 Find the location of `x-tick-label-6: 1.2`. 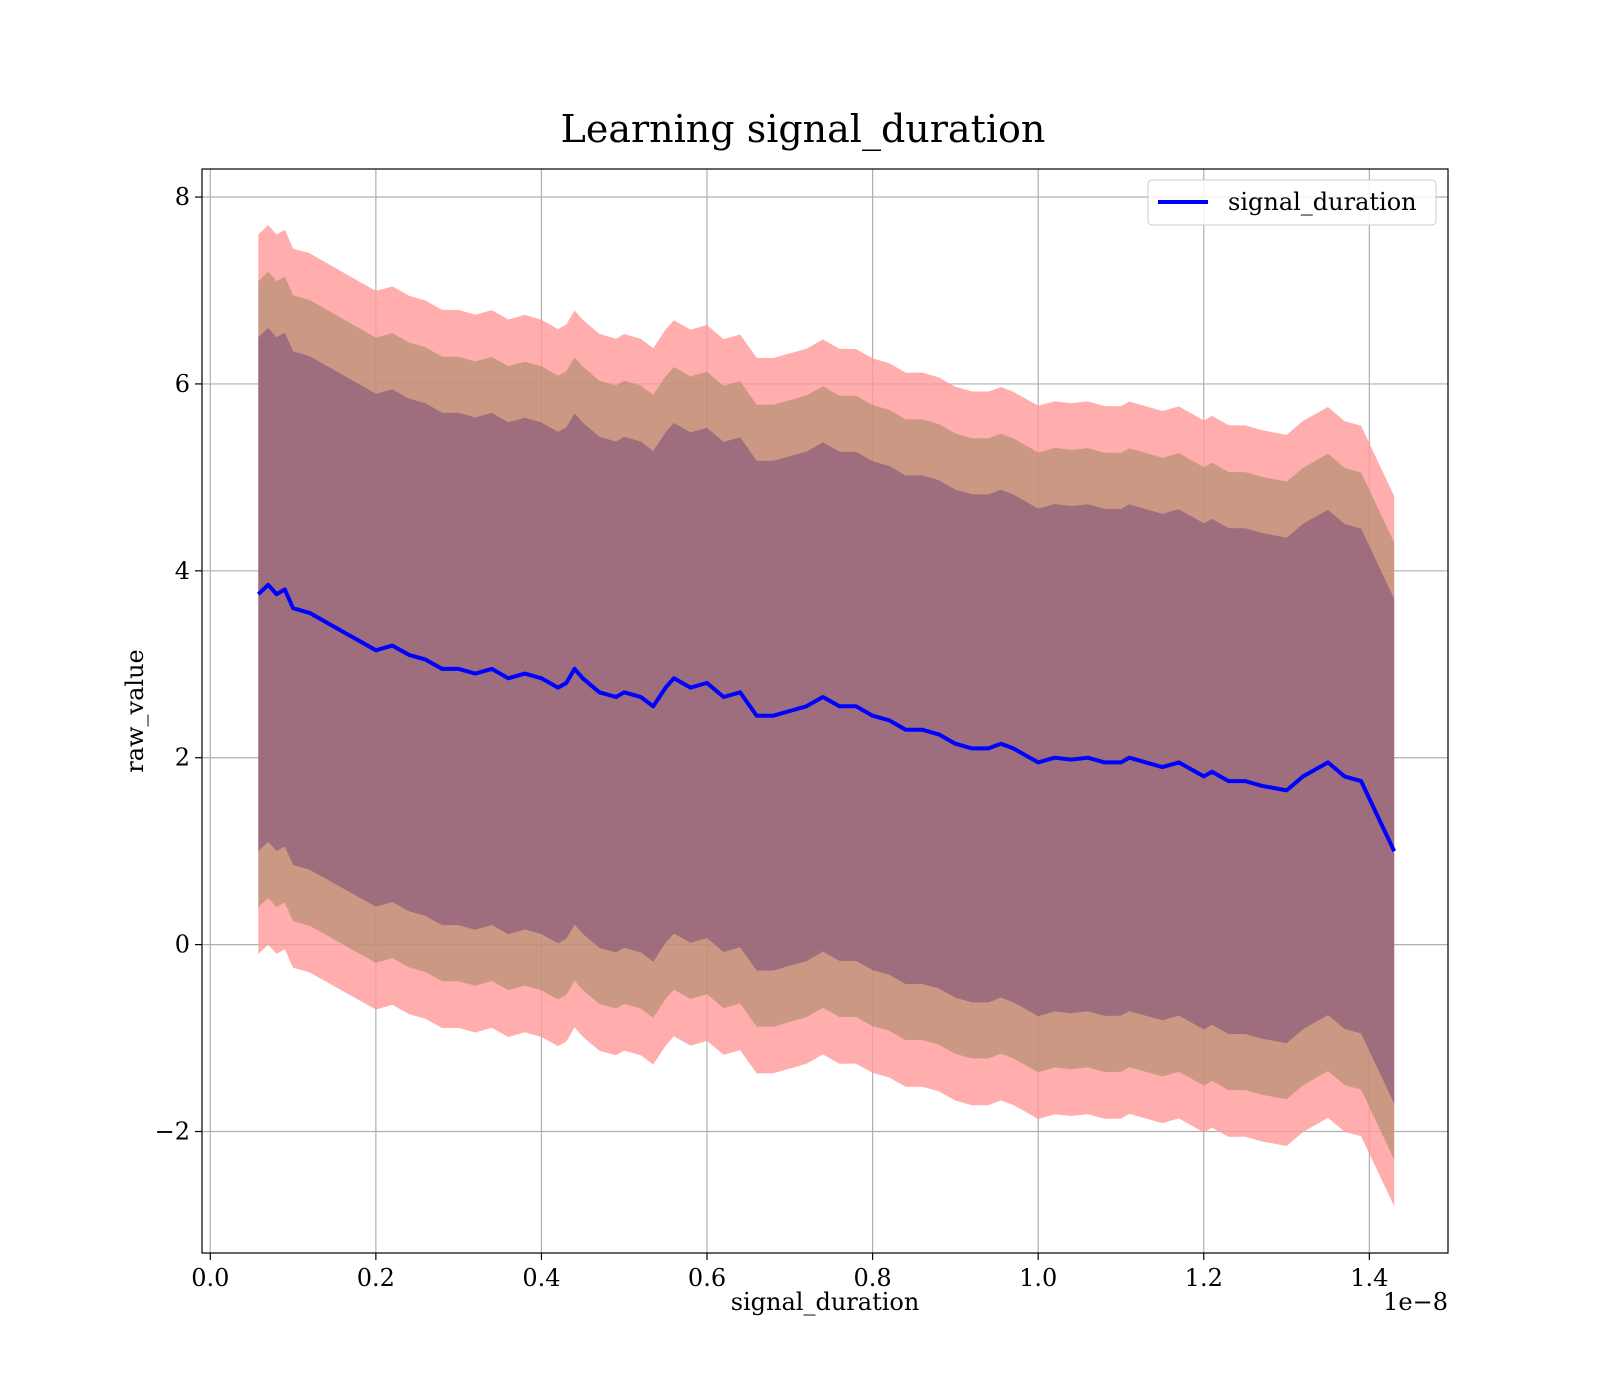

x-tick-label-6: 1.2 is located at coordinates (1204, 1278).